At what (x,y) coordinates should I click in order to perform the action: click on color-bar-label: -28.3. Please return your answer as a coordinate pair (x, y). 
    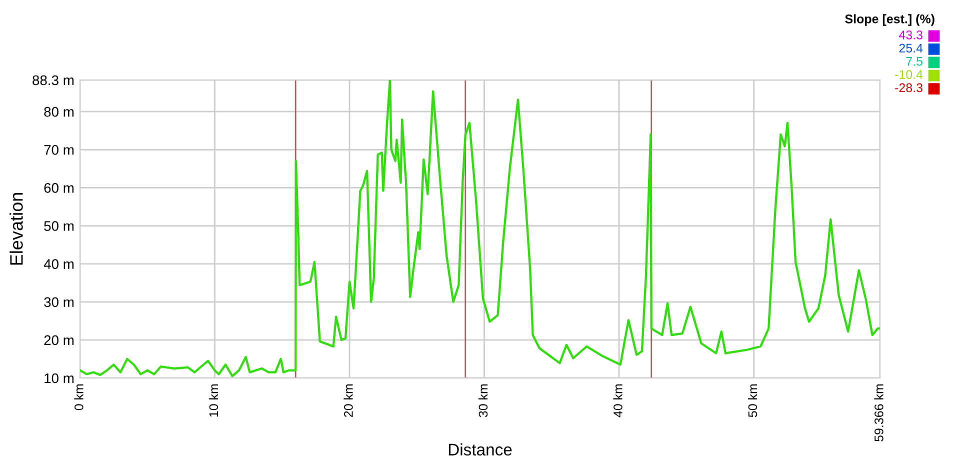
    Looking at the image, I should click on (908, 87).